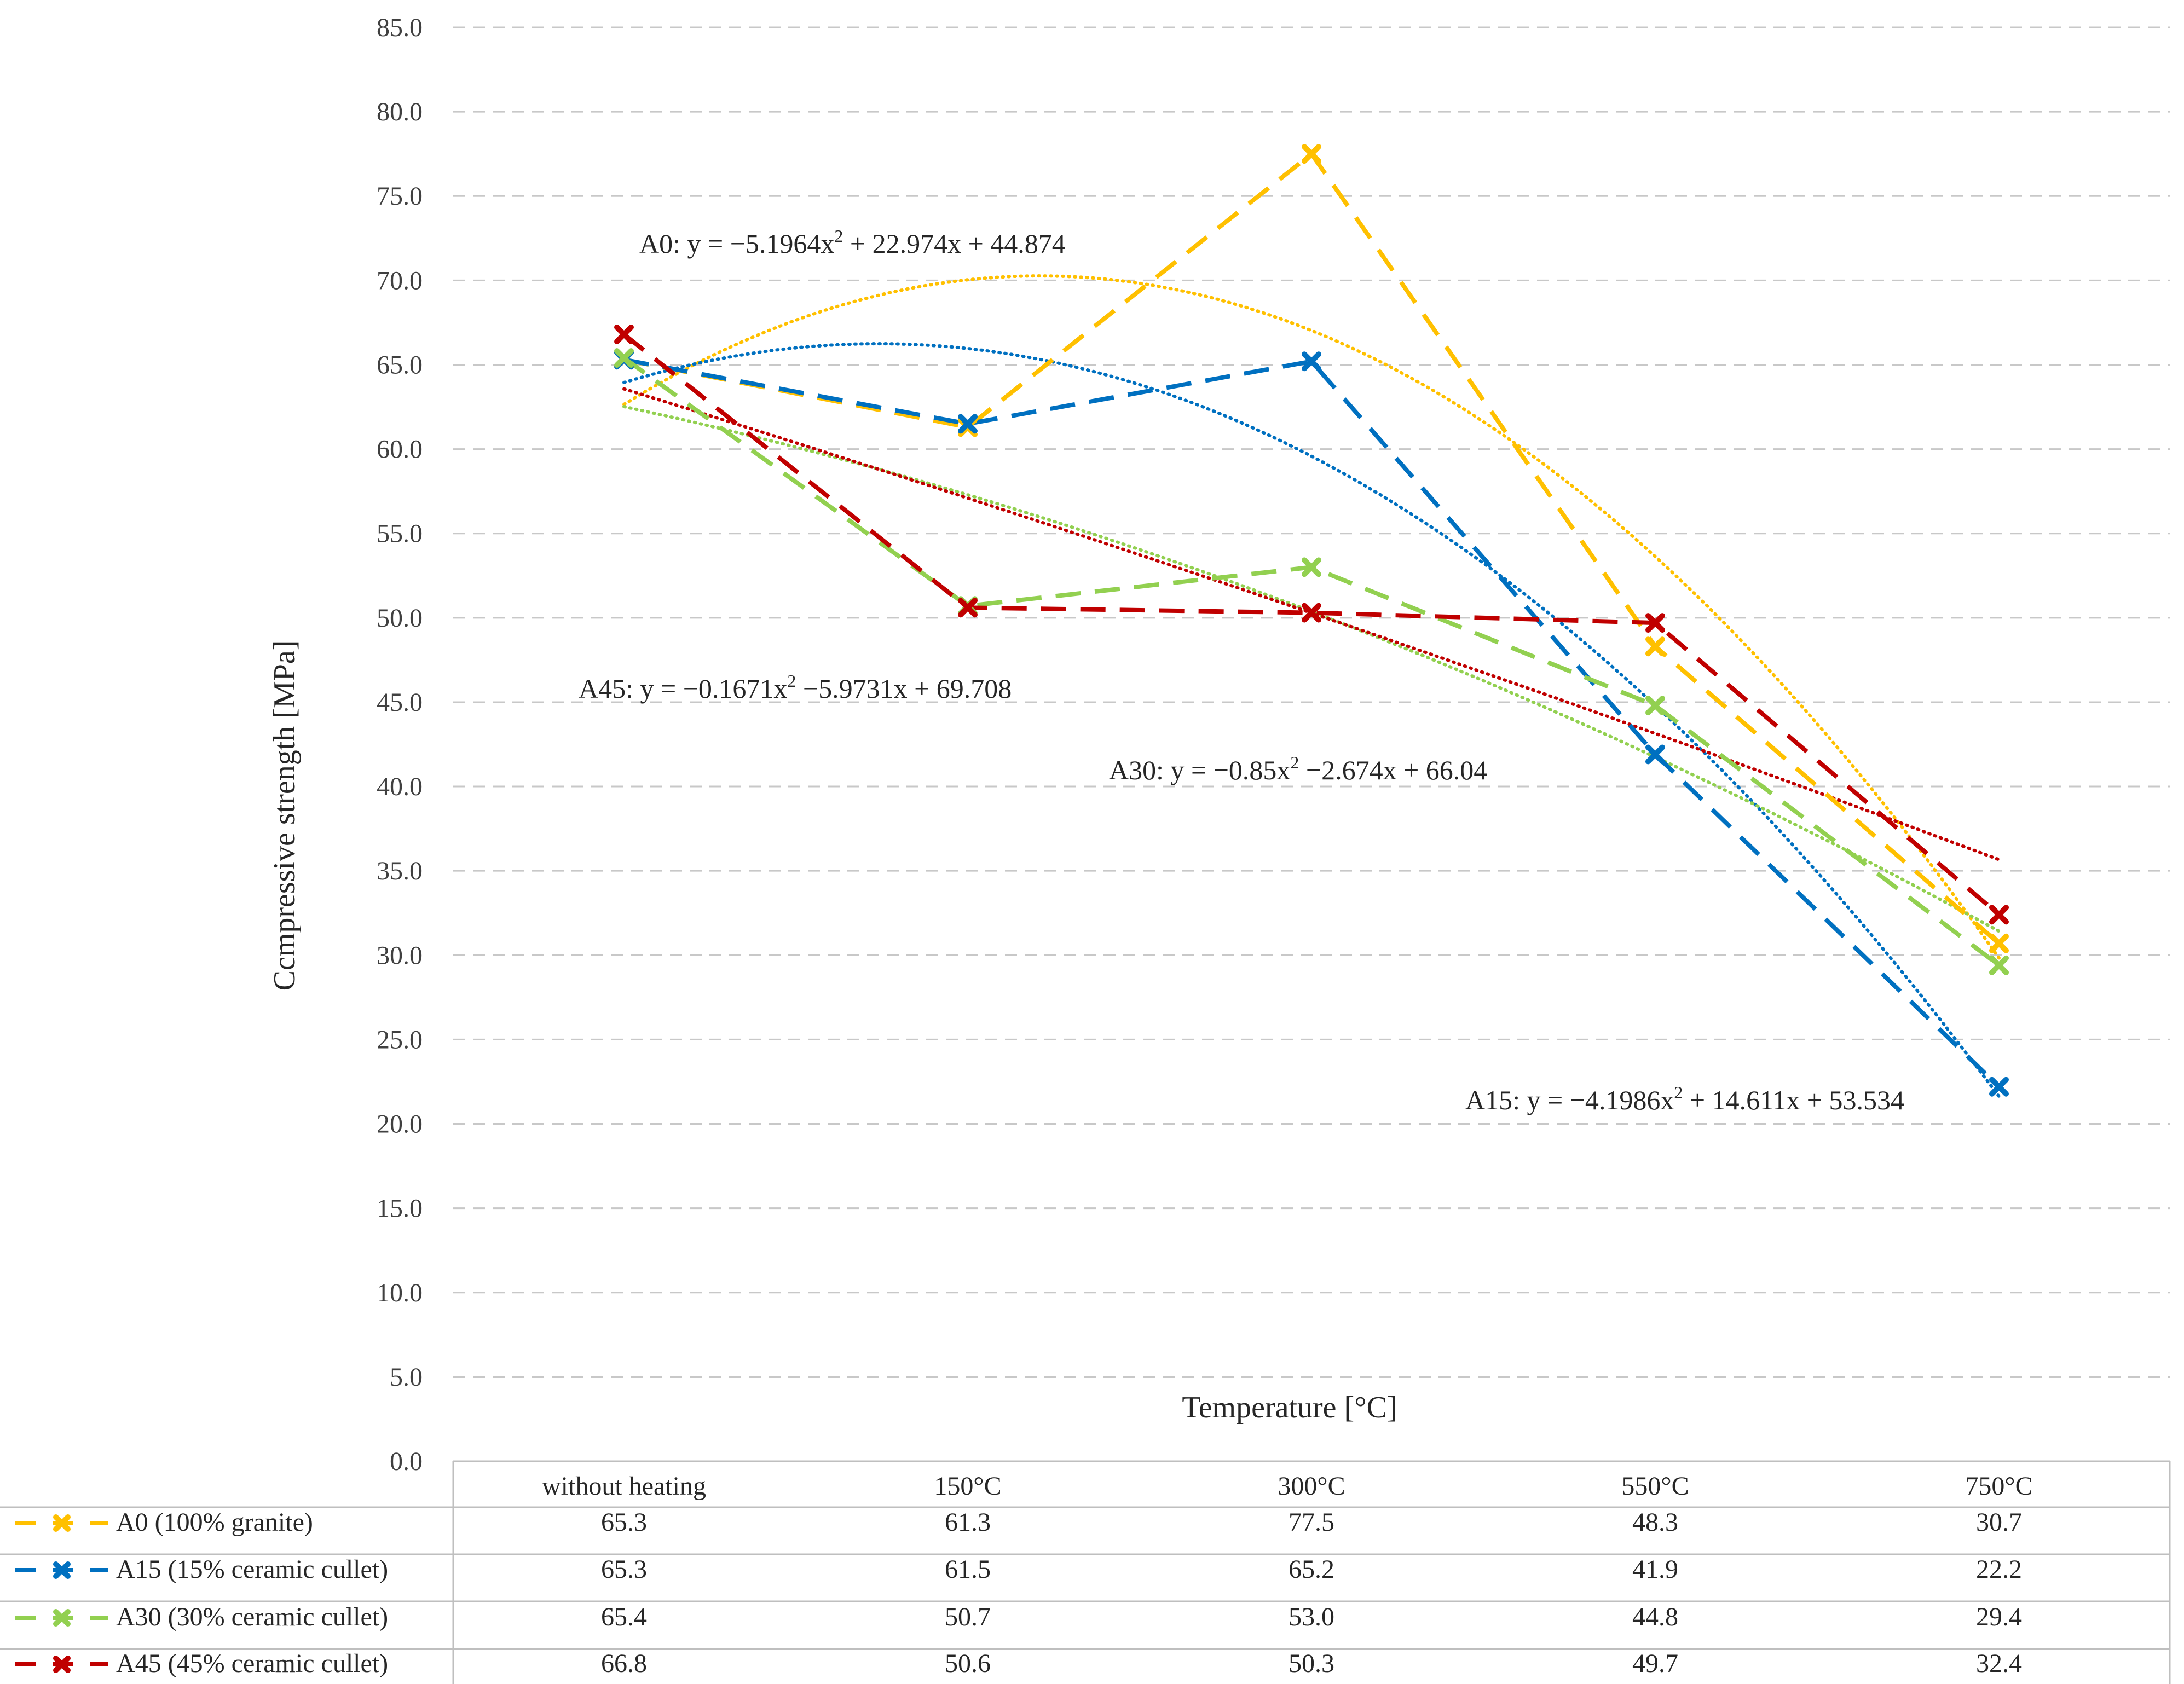  What do you see at coordinates (853, 242) in the screenshot?
I see `trendline-equation: A0: y = −5.1964x2 + 22.974x + 44.874` at bounding box center [853, 242].